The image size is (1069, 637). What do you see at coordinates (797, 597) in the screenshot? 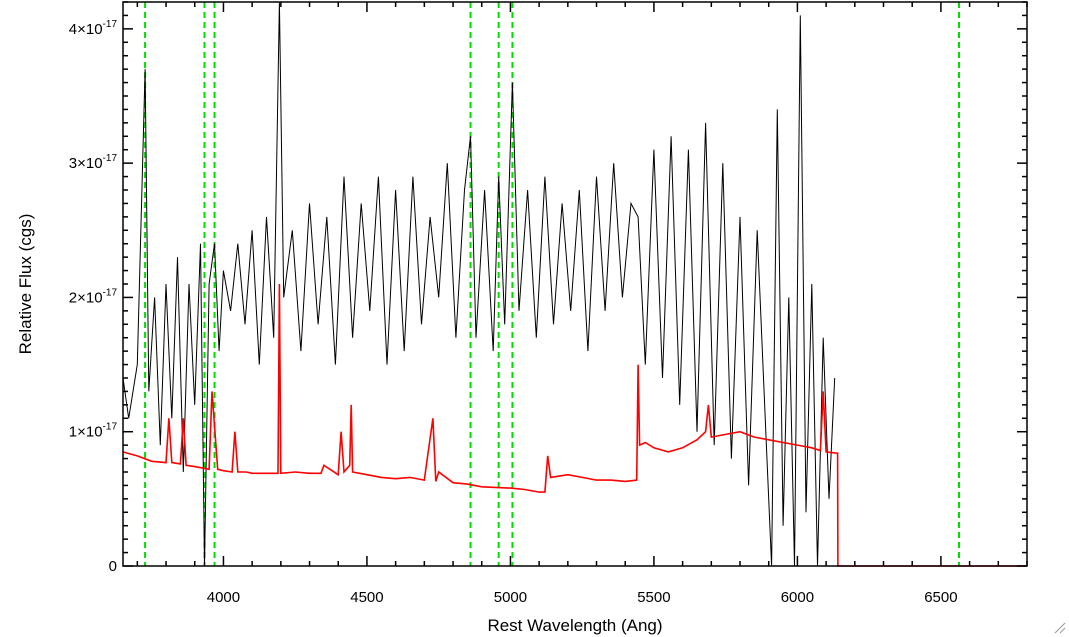
I see `x-tick-label: 6000` at bounding box center [797, 597].